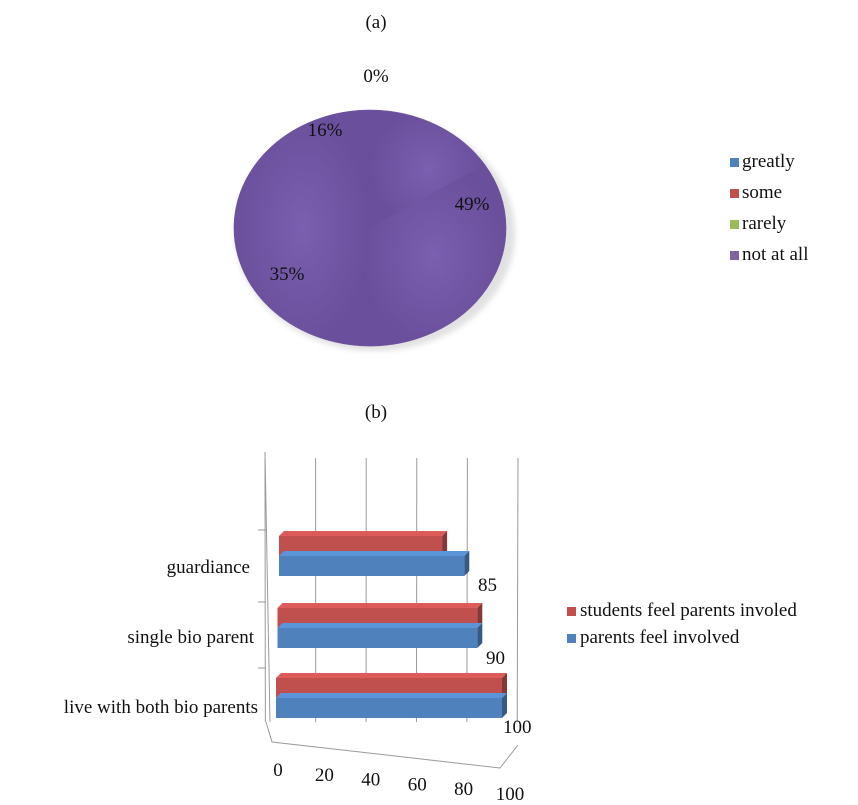 Image resolution: width=858 pixels, height=805 pixels. Describe the element at coordinates (380, 625) in the screenshot. I see `bar-top-blue-single-bio-parent` at that location.